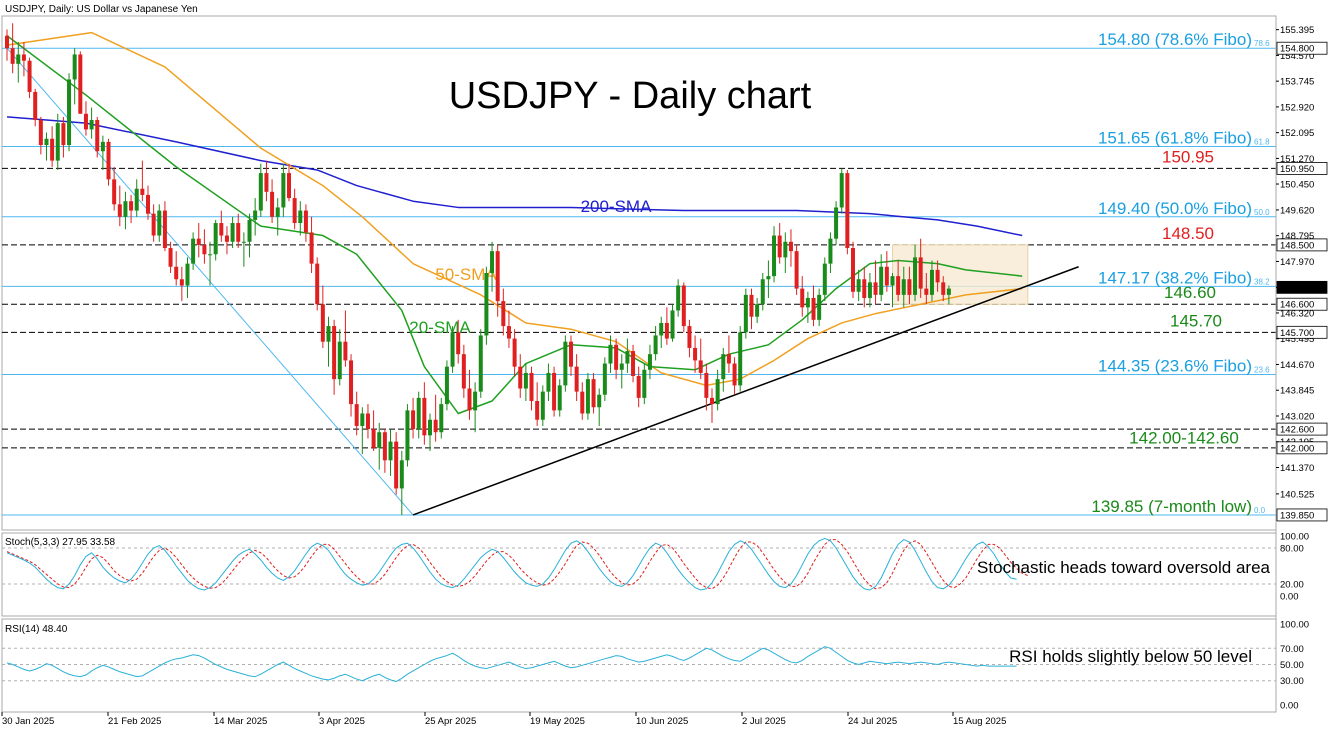 The height and width of the screenshot is (730, 1332). I want to click on level-label: 142.00-142.60, so click(1184, 437).